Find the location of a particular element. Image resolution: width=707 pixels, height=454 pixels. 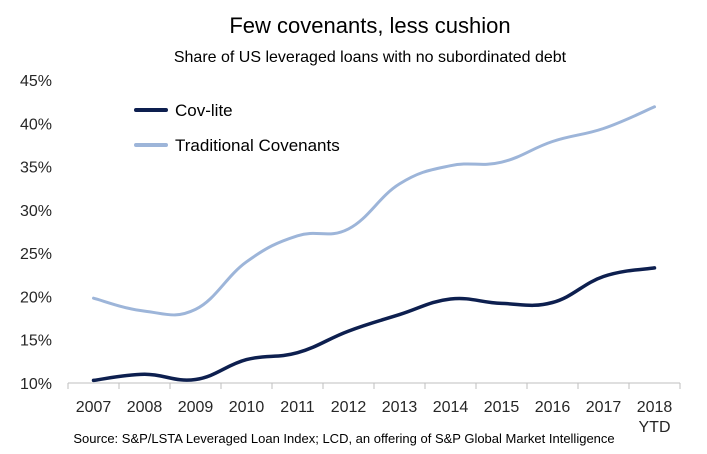

x-tick-label: 2009 is located at coordinates (196, 407).